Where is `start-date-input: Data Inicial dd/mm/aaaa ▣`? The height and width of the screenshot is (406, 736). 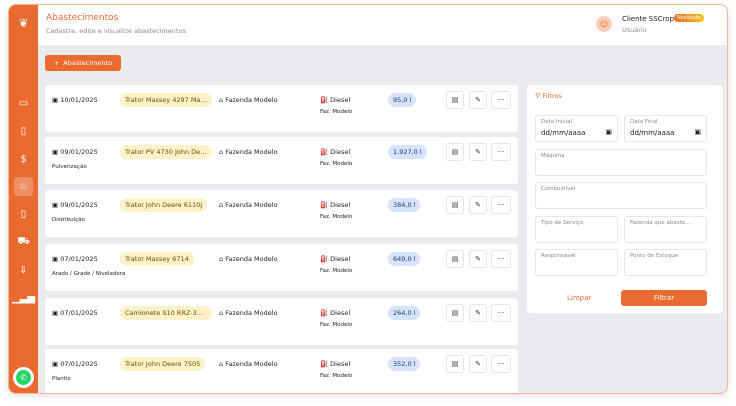 start-date-input: Data Inicial dd/mm/aaaa ▣ is located at coordinates (576, 128).